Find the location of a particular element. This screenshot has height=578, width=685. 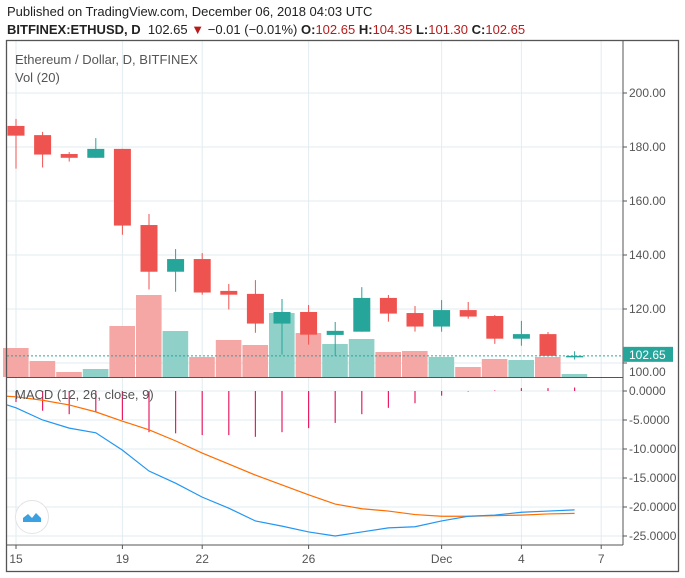

last-price-tag is located at coordinates (648, 354).